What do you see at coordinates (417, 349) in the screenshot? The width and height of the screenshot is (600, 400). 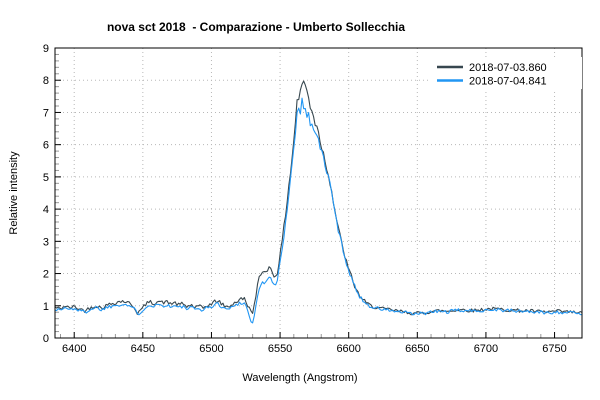 I see `x-tick-label: 6650` at bounding box center [417, 349].